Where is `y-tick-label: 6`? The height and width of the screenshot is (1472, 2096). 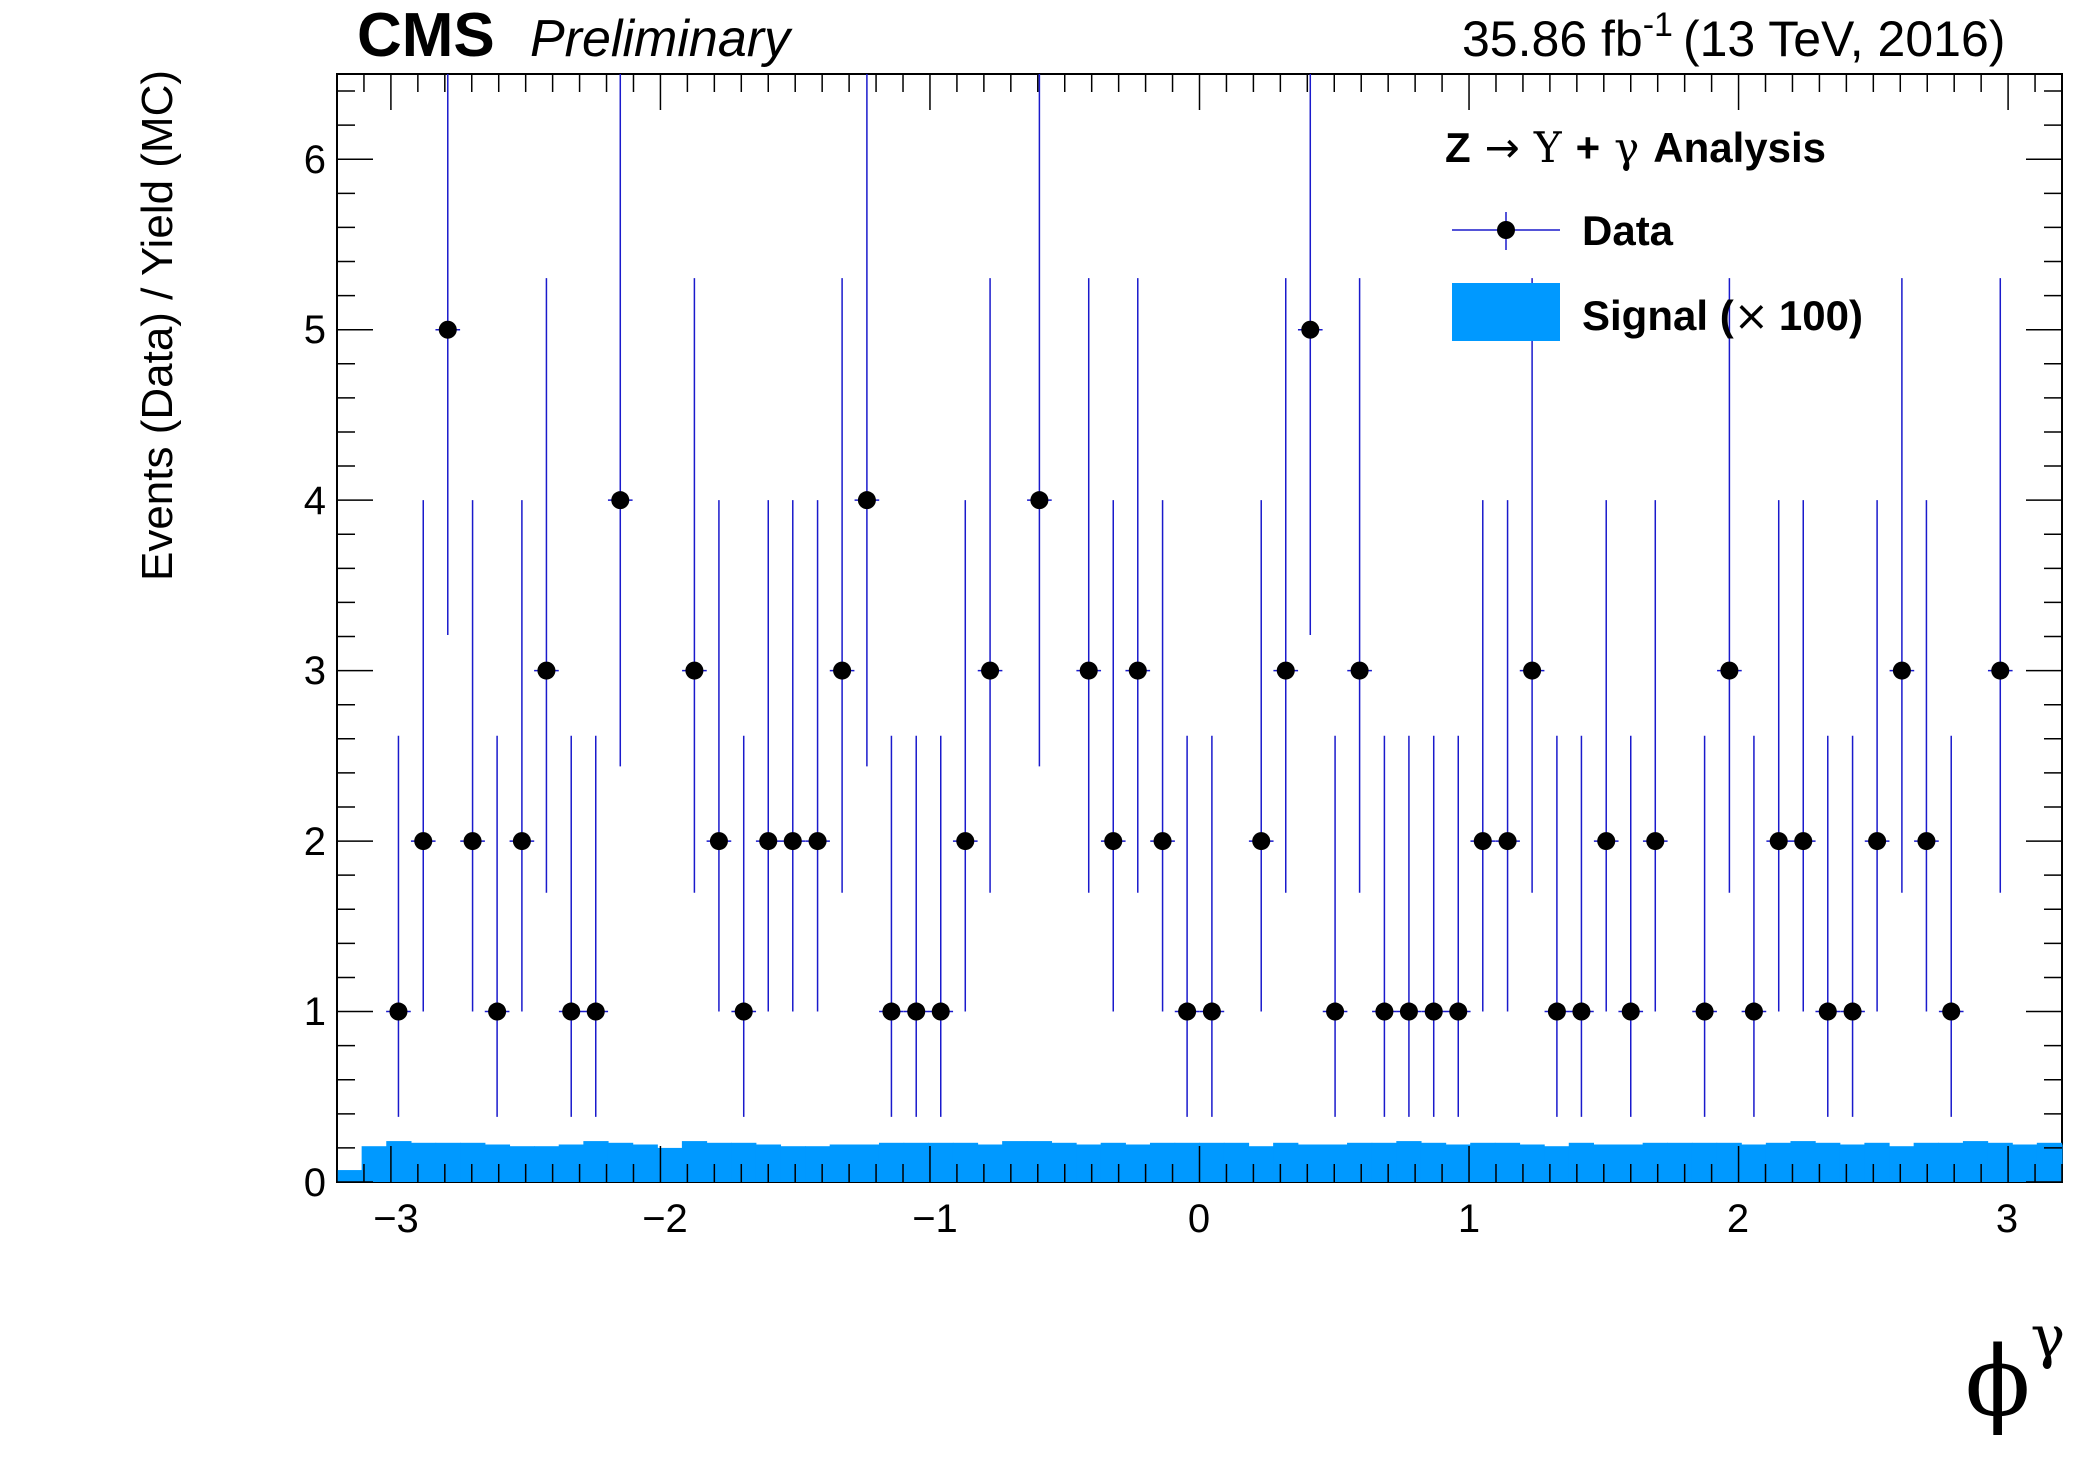 y-tick-label: 6 is located at coordinates (315, 160).